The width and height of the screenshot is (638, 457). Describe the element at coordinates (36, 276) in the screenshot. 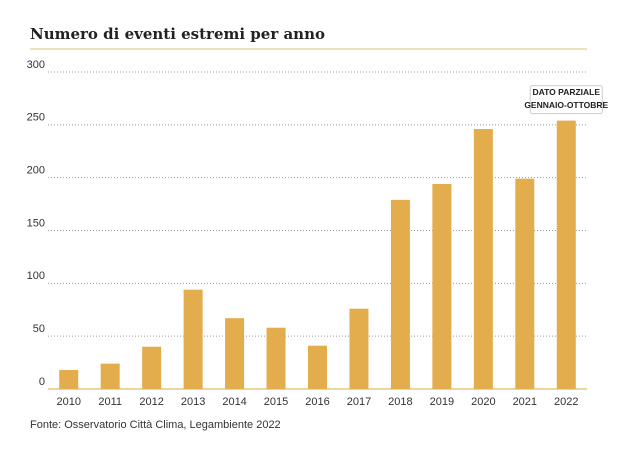

I see `y-tick-label: 100` at that location.